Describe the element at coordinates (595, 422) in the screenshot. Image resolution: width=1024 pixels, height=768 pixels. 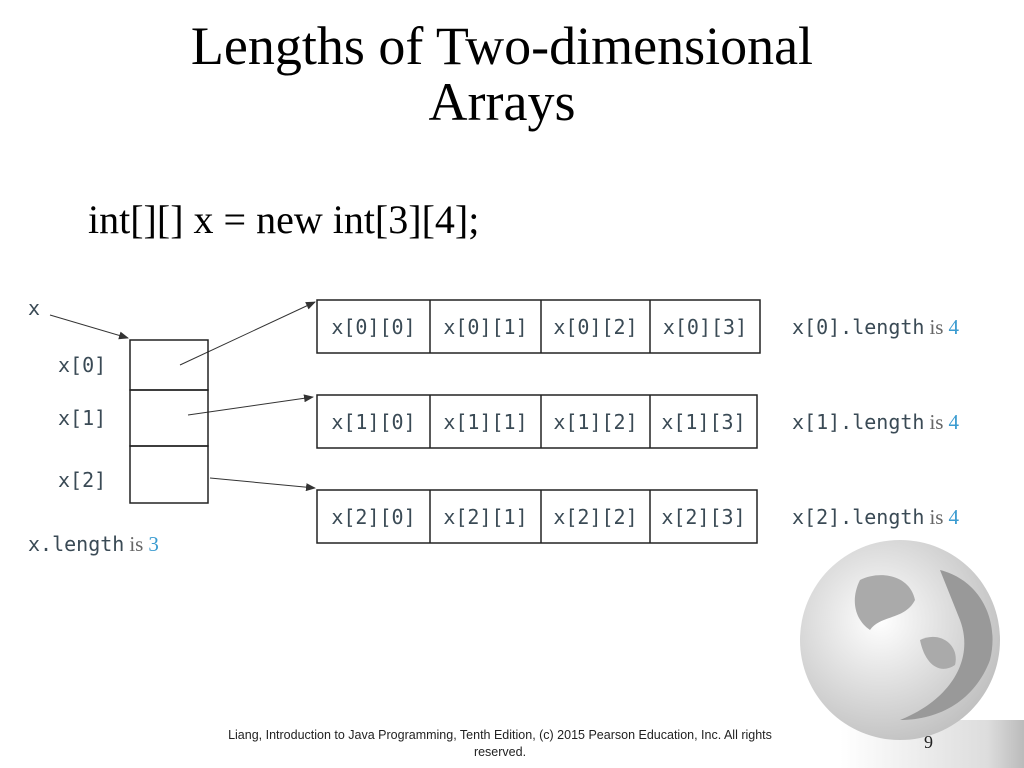
I see `cell-label: x[1][2]` at that location.